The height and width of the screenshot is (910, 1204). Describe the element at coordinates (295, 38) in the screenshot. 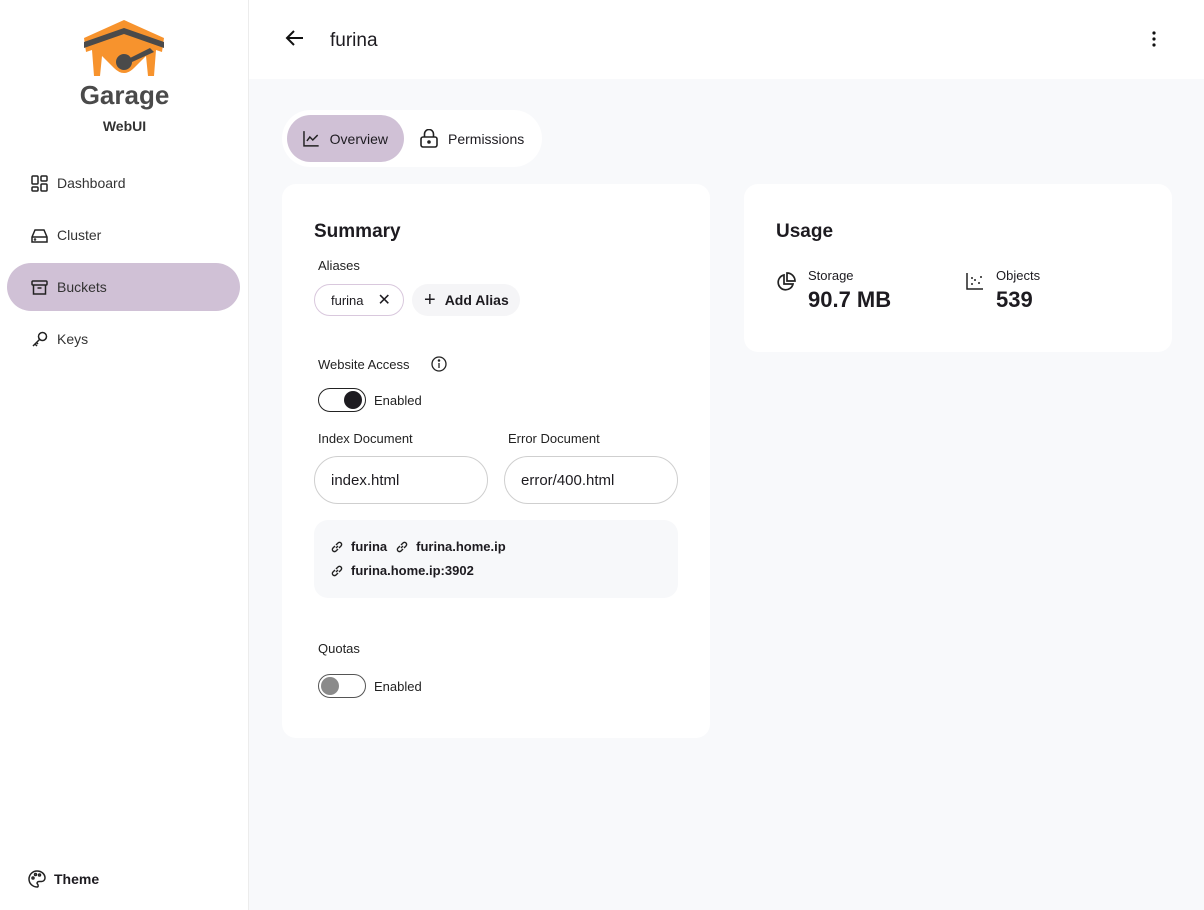

I see `back-arrow-icon` at that location.